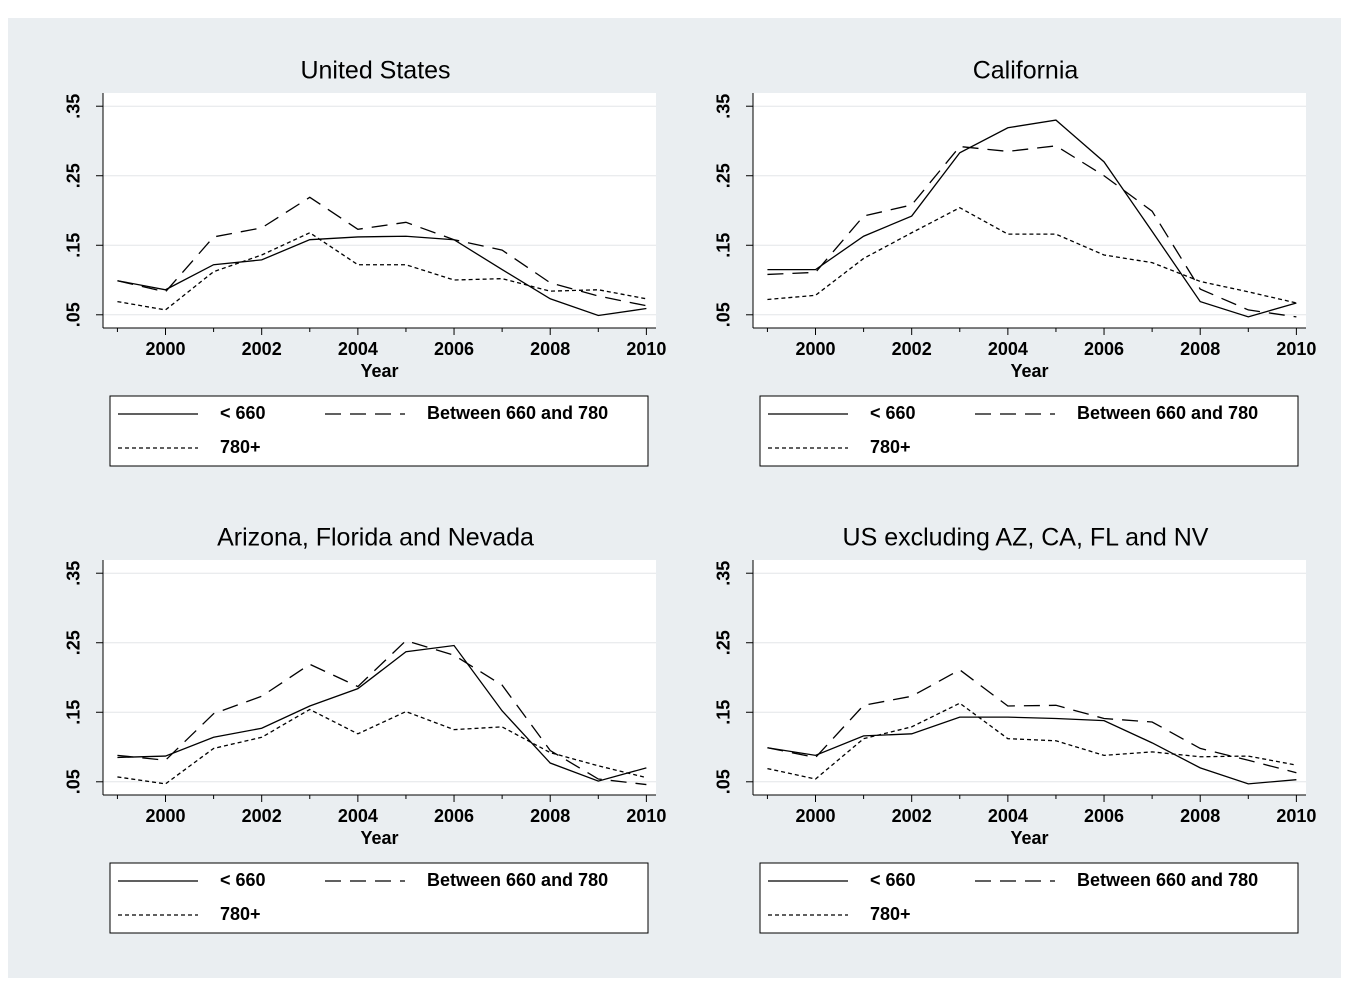 This screenshot has height=981, width=1349. Describe the element at coordinates (375, 71) in the screenshot. I see `chart-title: United States` at that location.